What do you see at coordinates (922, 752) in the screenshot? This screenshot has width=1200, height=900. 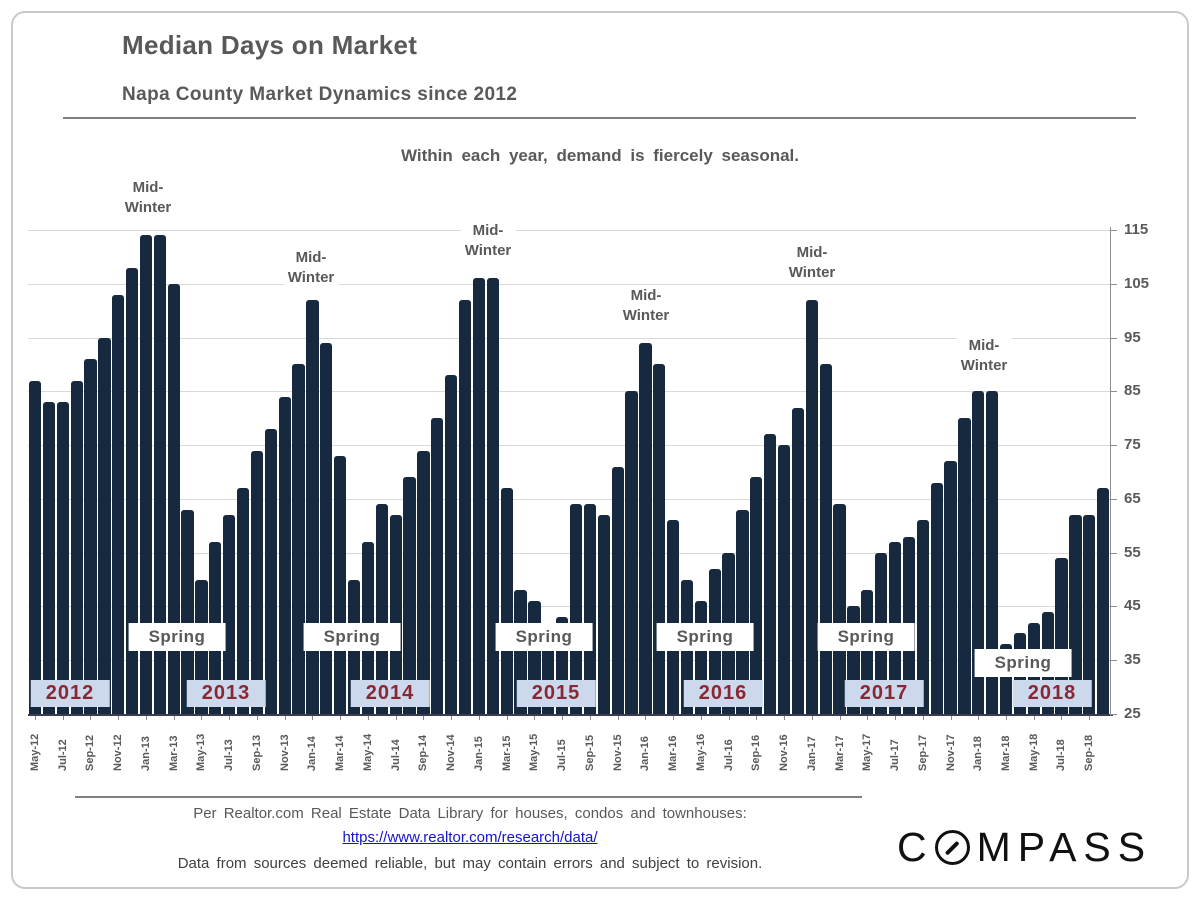 I see `x-axis-label-Sep-17: Sep-17` at bounding box center [922, 752].